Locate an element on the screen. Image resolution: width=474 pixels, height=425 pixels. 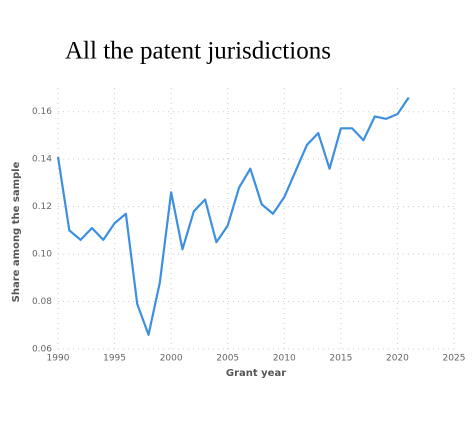
y-tick-label: 0.06 is located at coordinates (42, 350).